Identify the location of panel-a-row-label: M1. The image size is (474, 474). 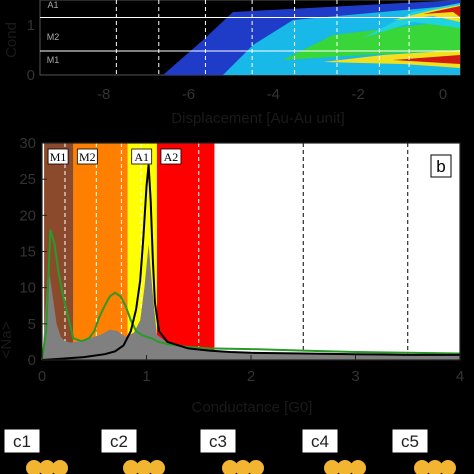
(53, 60).